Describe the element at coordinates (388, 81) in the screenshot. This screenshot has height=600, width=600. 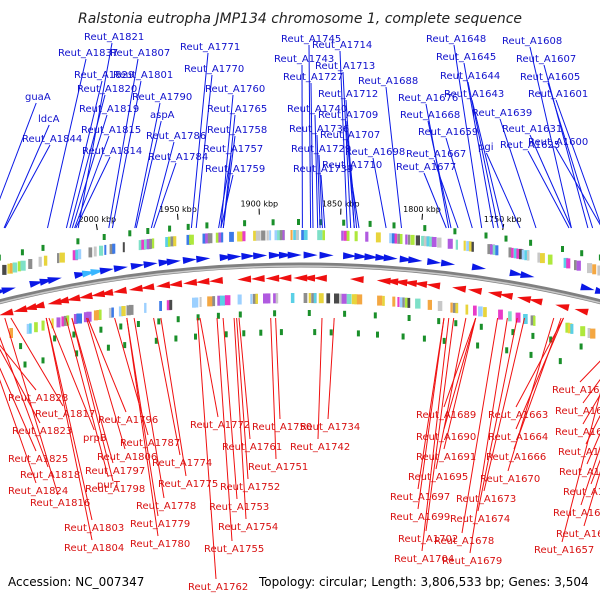
I see `gene-label-top: Reut_A1688` at that location.